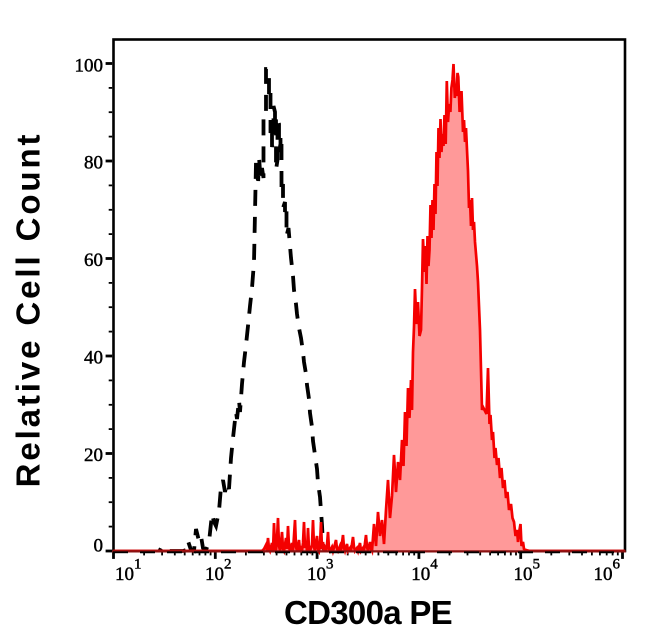 The image size is (646, 641). What do you see at coordinates (93, 260) in the screenshot?
I see `svg-text: 60` at bounding box center [93, 260].